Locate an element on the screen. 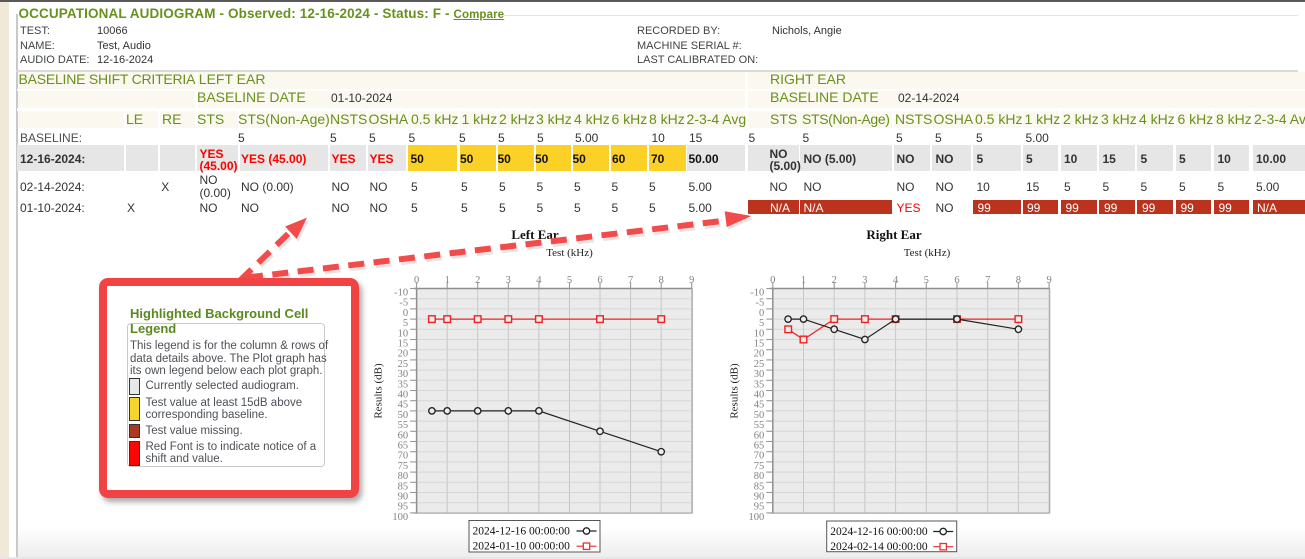 The height and width of the screenshot is (559, 1305). svg-text: 2024-01-10 00:00:00 is located at coordinates (522, 547).